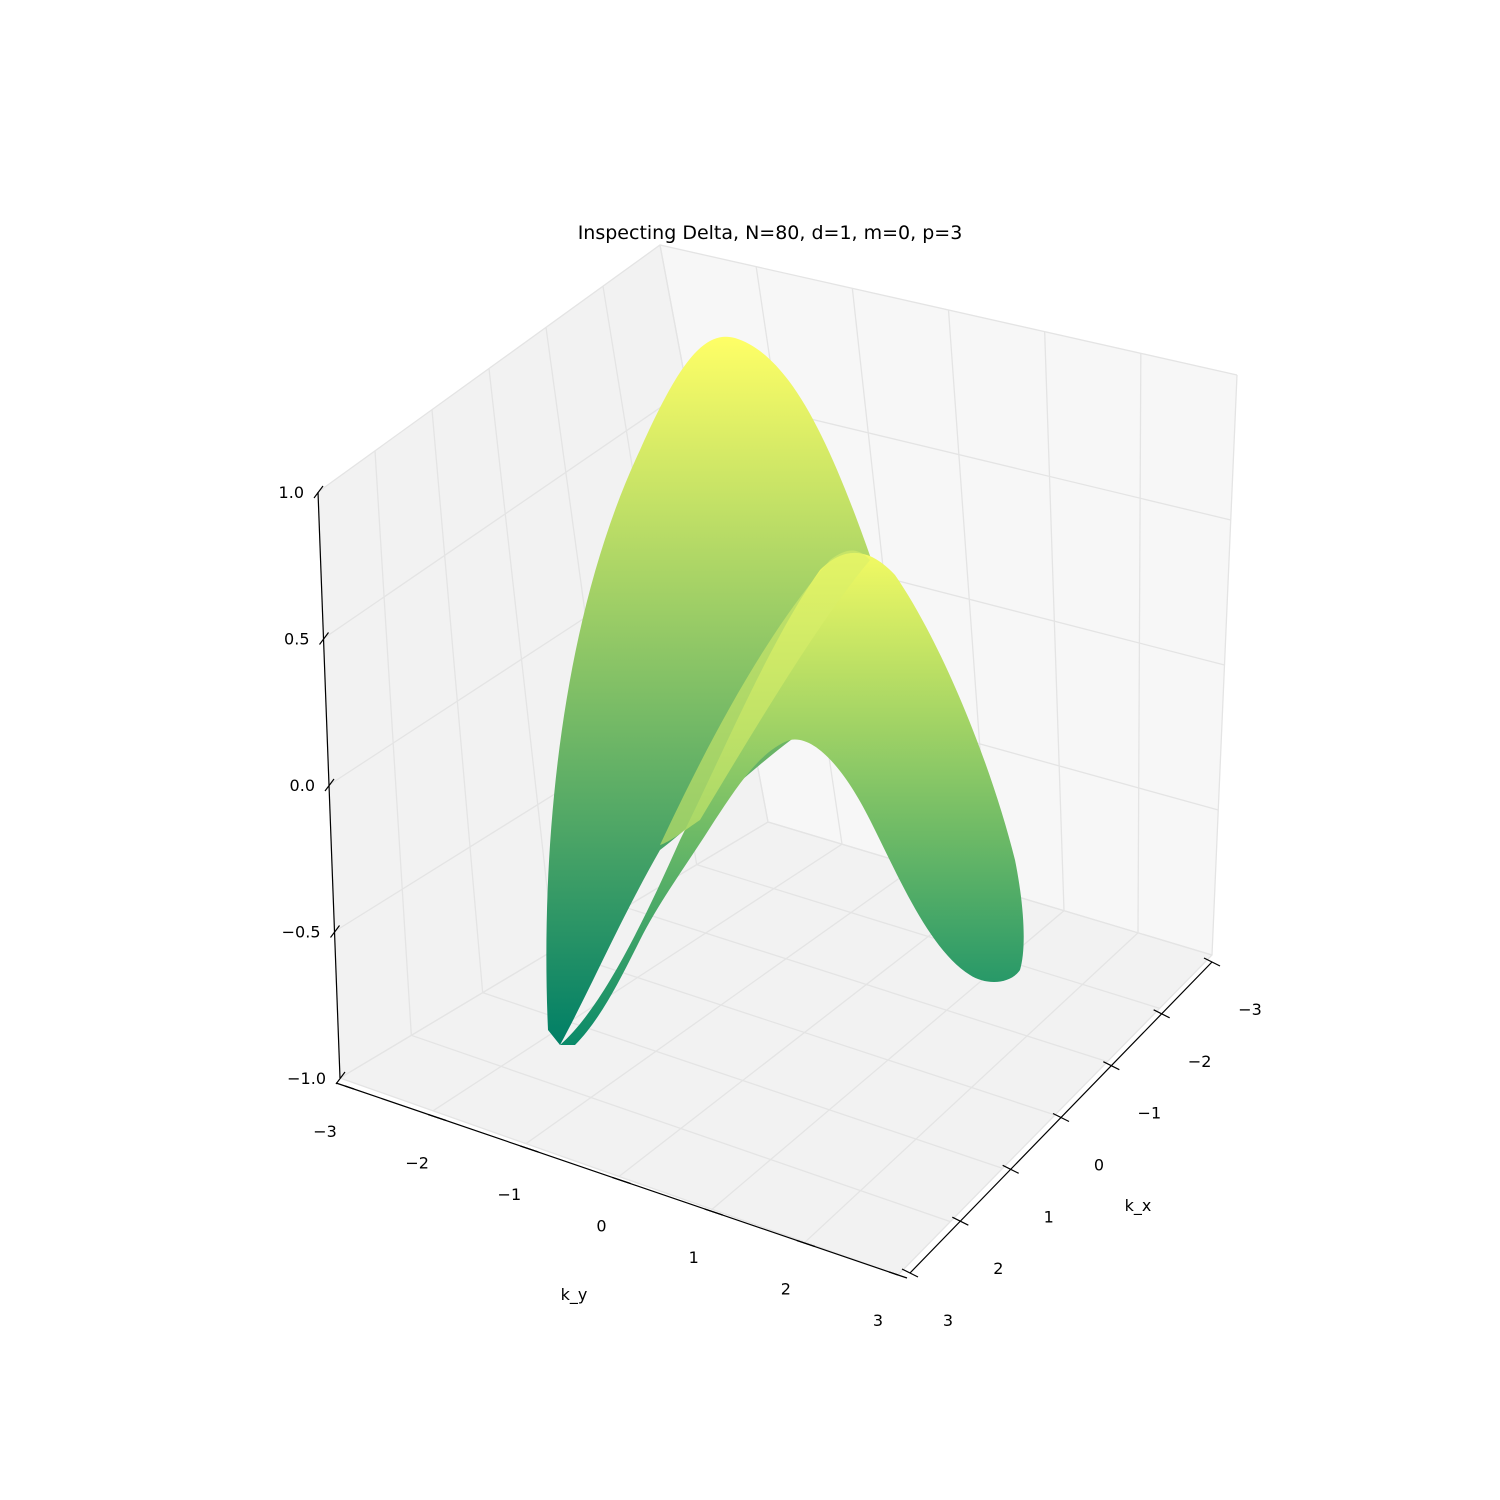 Image resolution: width=1500 pixels, height=1500 pixels. I want to click on surface-highlight, so click(765, 697).